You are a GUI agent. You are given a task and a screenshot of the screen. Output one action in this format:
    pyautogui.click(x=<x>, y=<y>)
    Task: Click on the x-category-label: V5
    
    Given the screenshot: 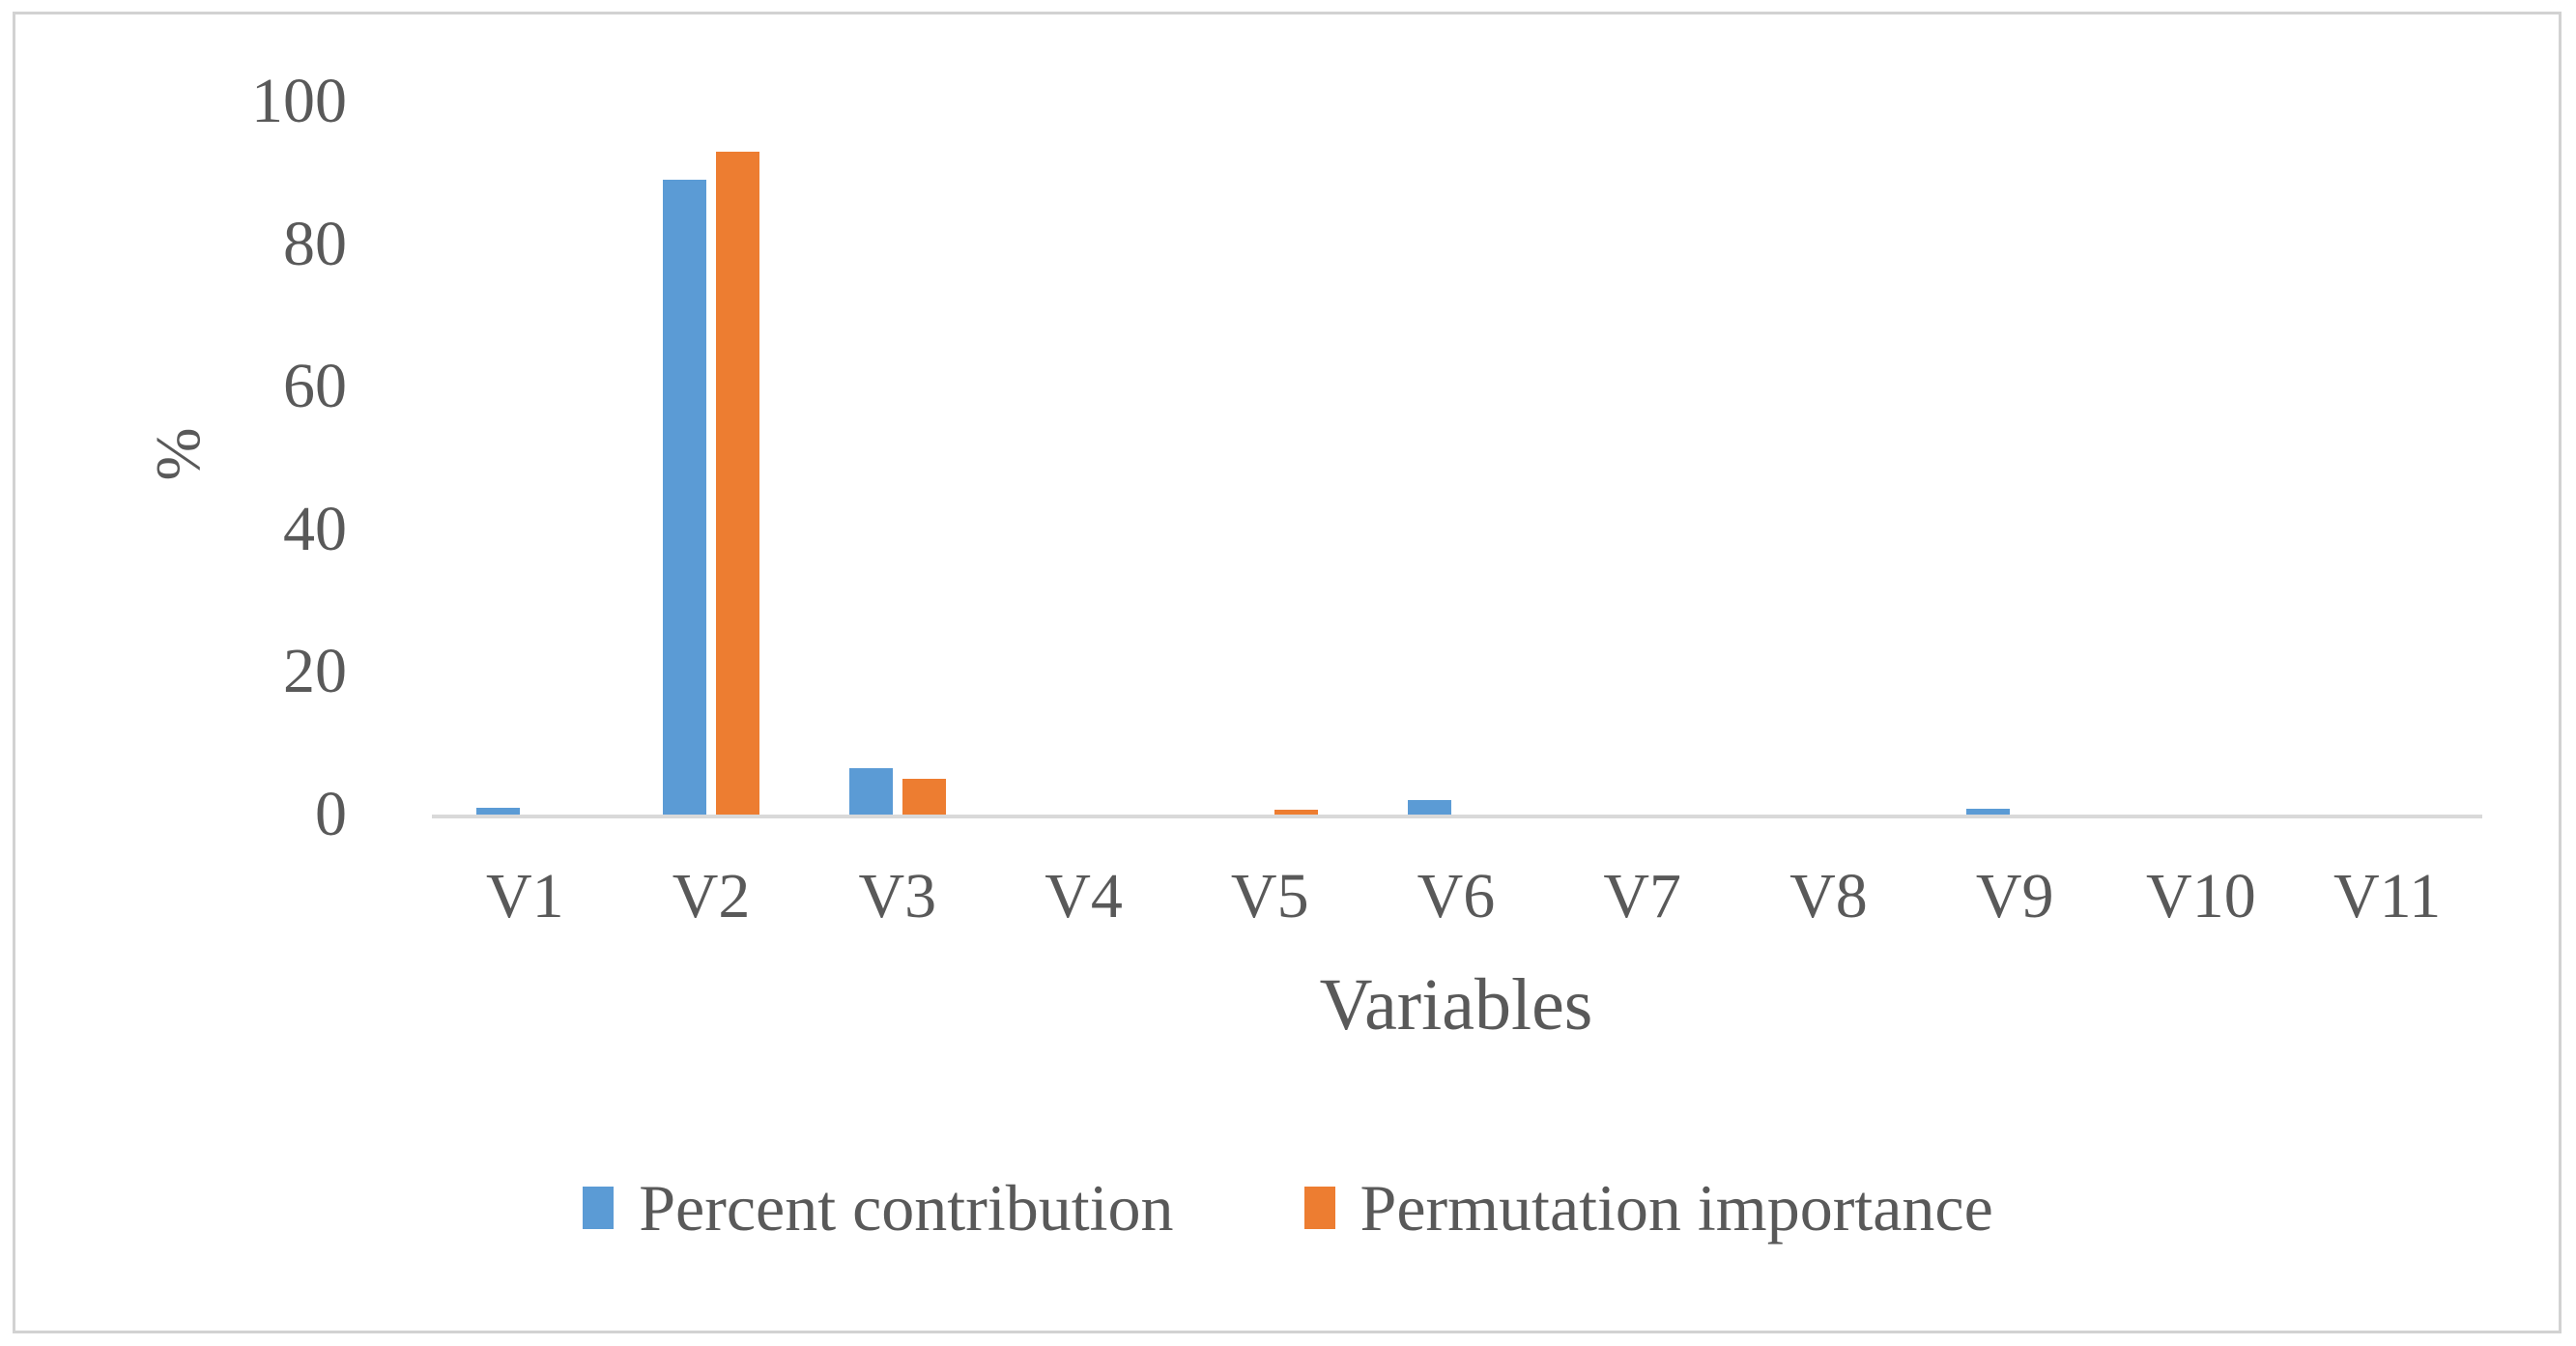 What is the action you would take?
    pyautogui.click(x=1270, y=896)
    